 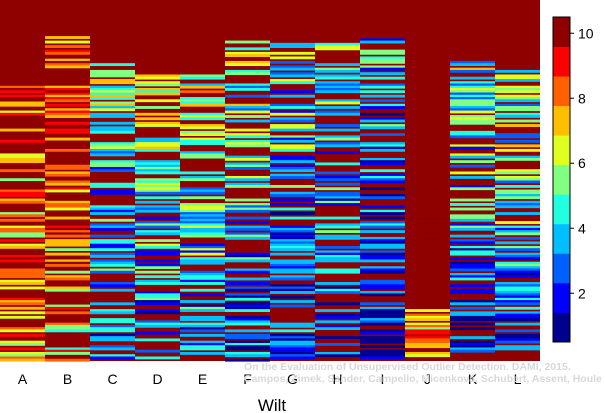 What do you see at coordinates (582, 98) in the screenshot?
I see `colorbar-tick-label: 8` at bounding box center [582, 98].